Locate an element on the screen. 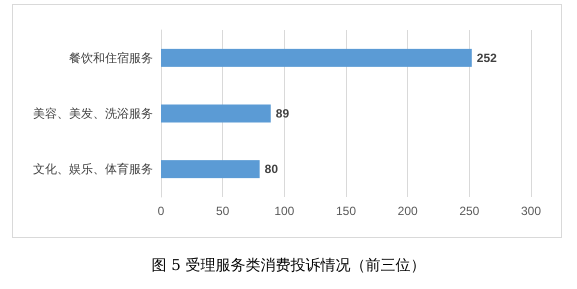  y-tick-label: 美容、美发、洗浴服务 is located at coordinates (93, 113).